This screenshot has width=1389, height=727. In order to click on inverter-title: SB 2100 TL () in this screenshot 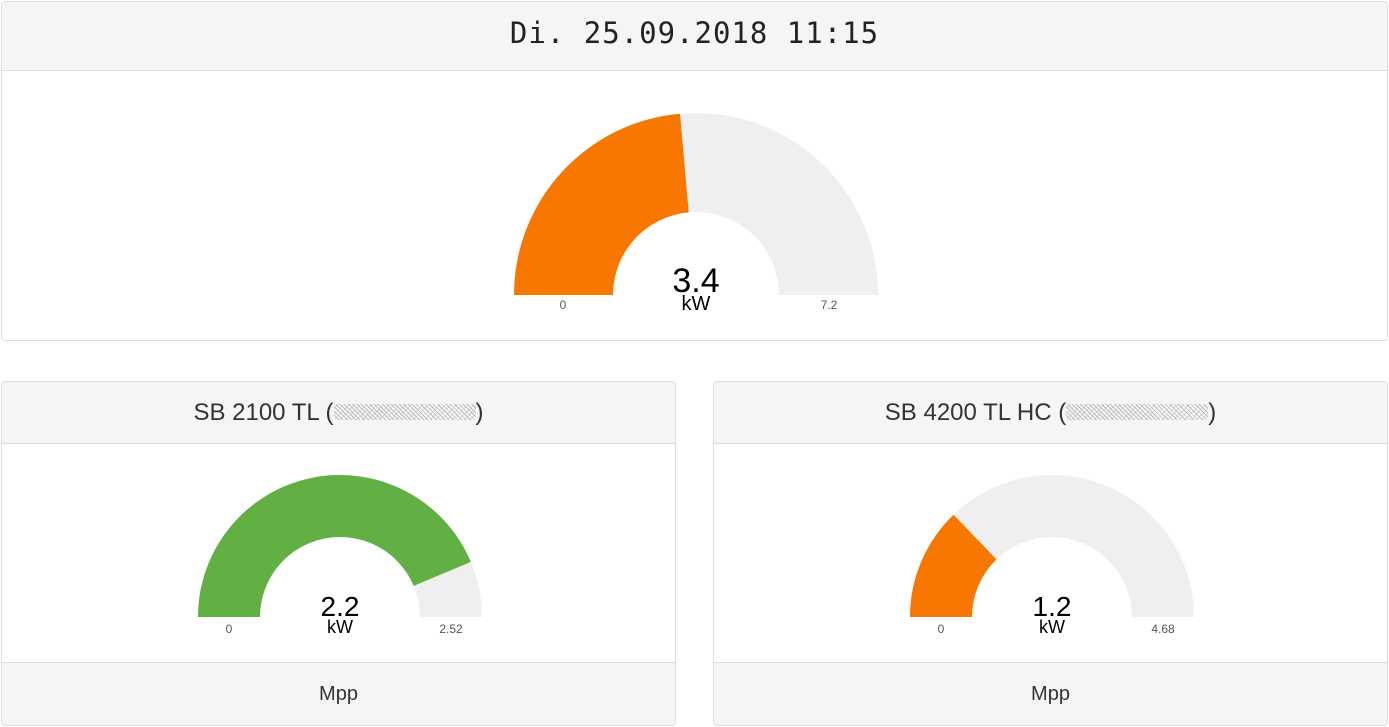, I will do `click(338, 413)`.